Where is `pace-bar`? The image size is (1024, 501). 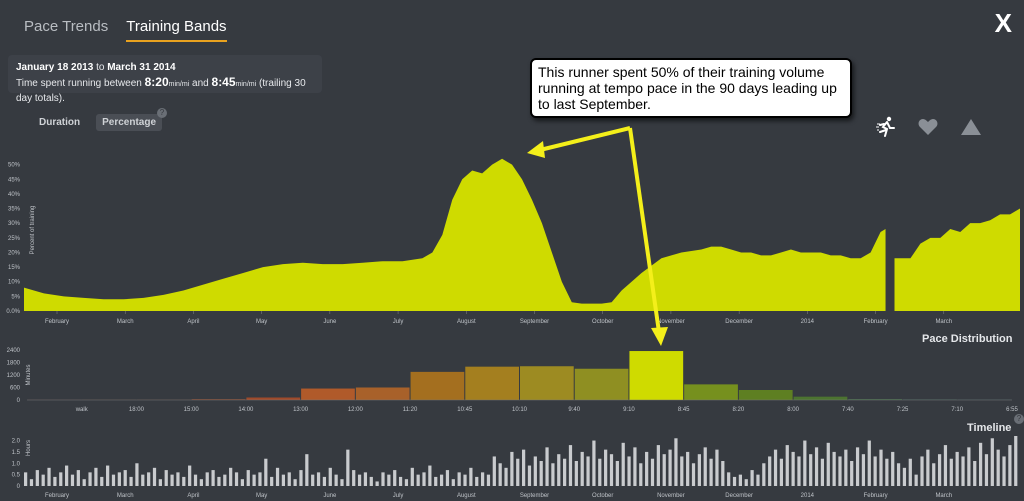 pace-bar is located at coordinates (547, 383).